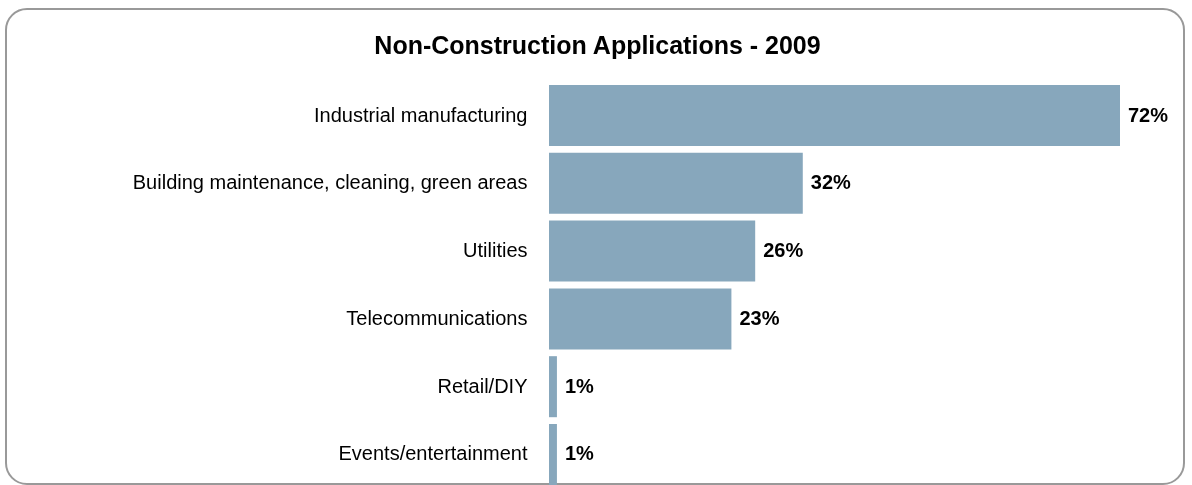  What do you see at coordinates (1148, 114) in the screenshot?
I see `data-label: 72%` at bounding box center [1148, 114].